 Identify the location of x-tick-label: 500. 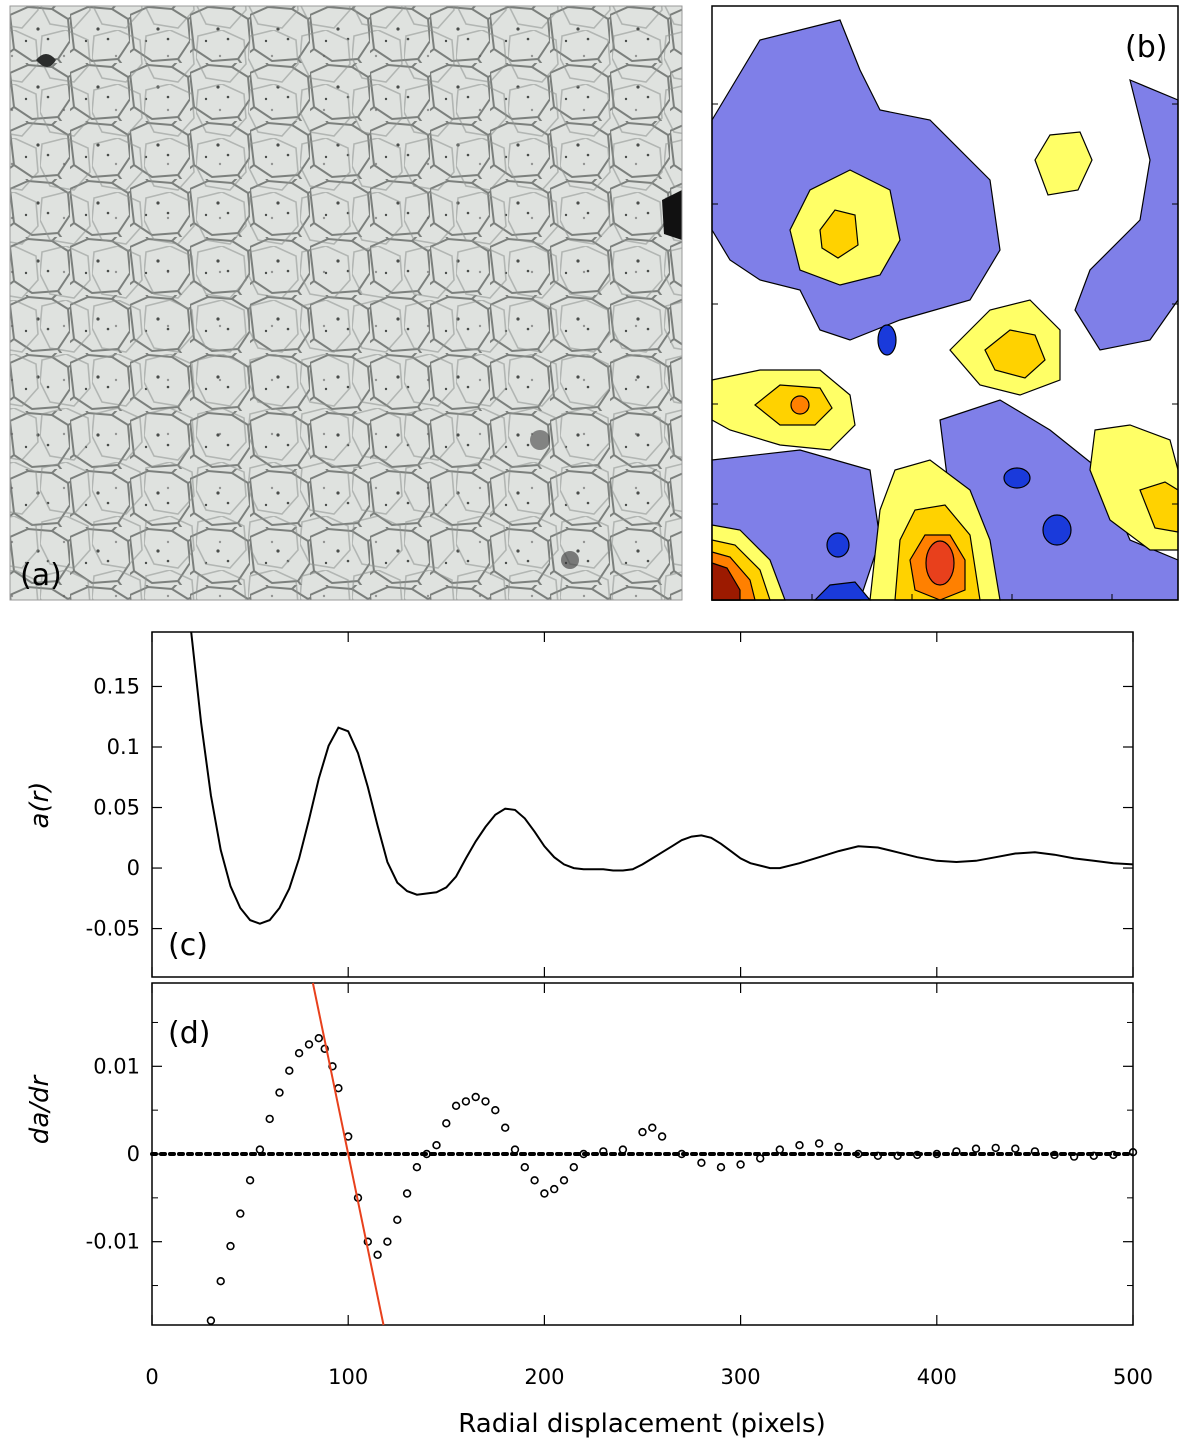
(1133, 1377).